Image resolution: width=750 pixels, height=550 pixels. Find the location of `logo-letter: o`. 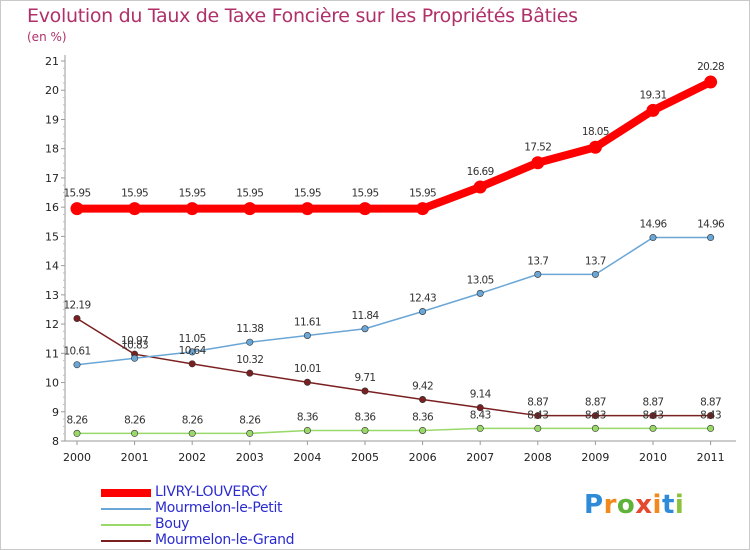

logo-letter: o is located at coordinates (626, 505).